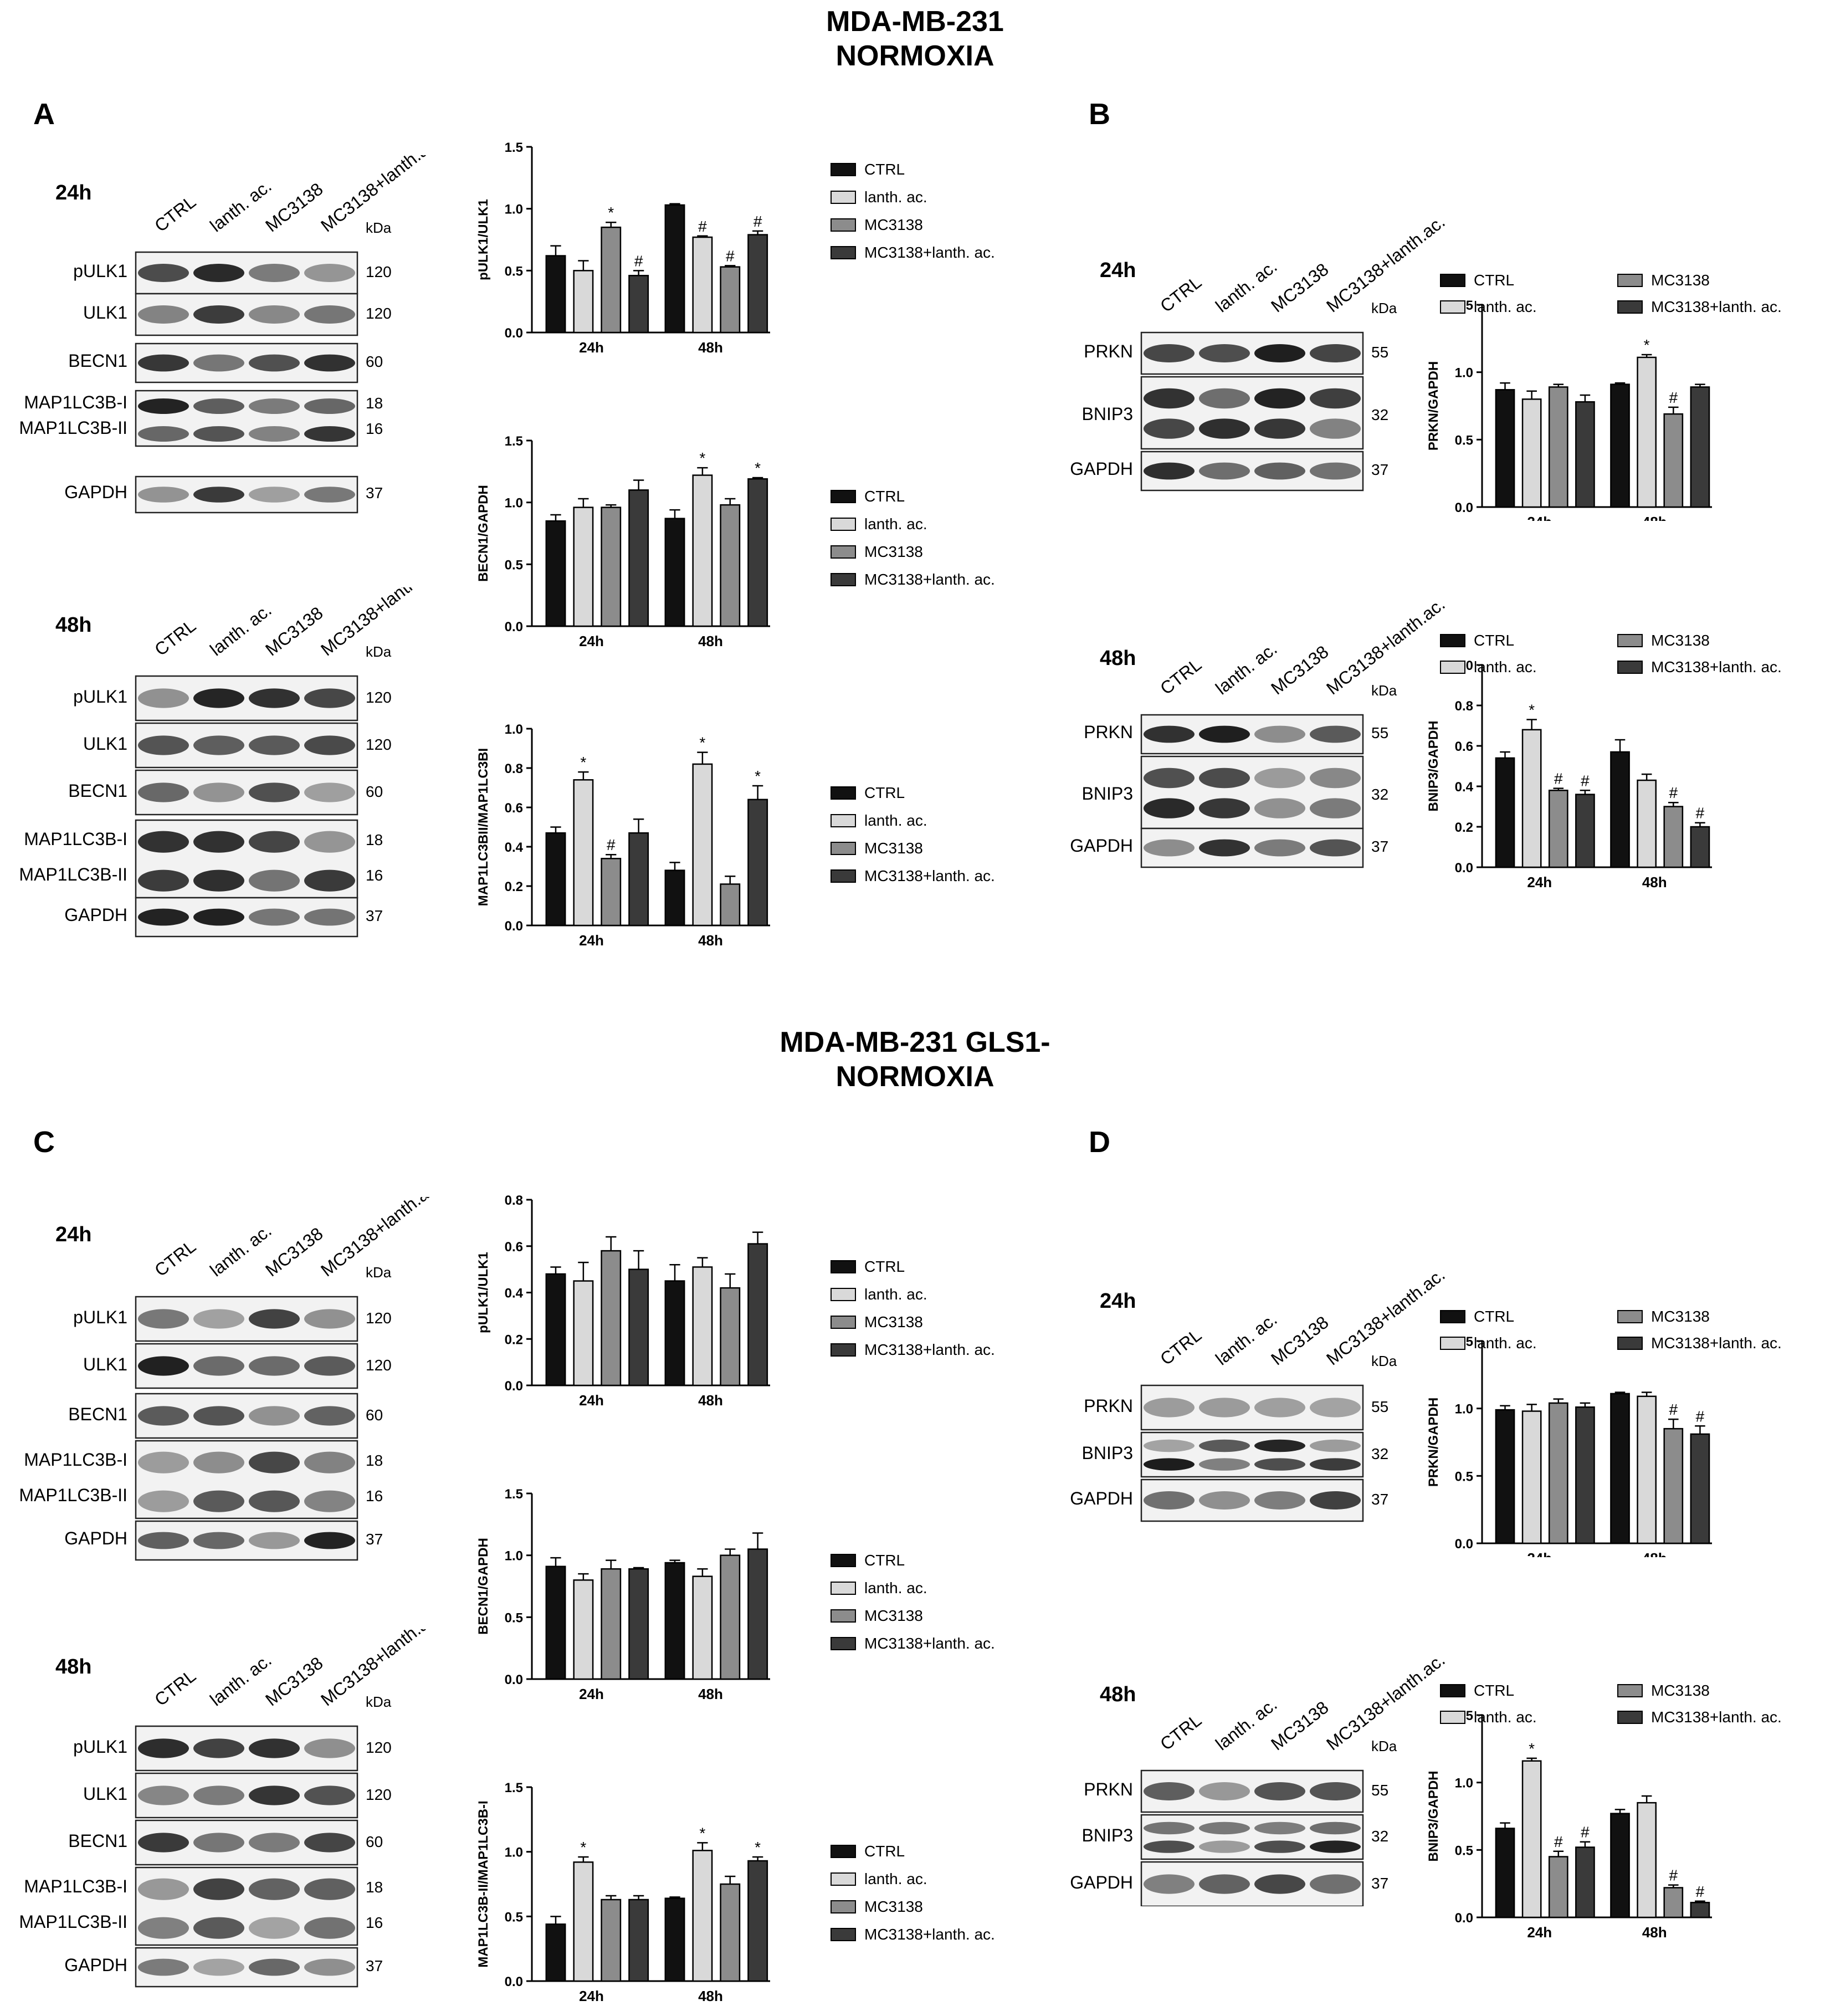 The width and height of the screenshot is (1830, 2016). I want to click on kda-label: kDa, so click(379, 1272).